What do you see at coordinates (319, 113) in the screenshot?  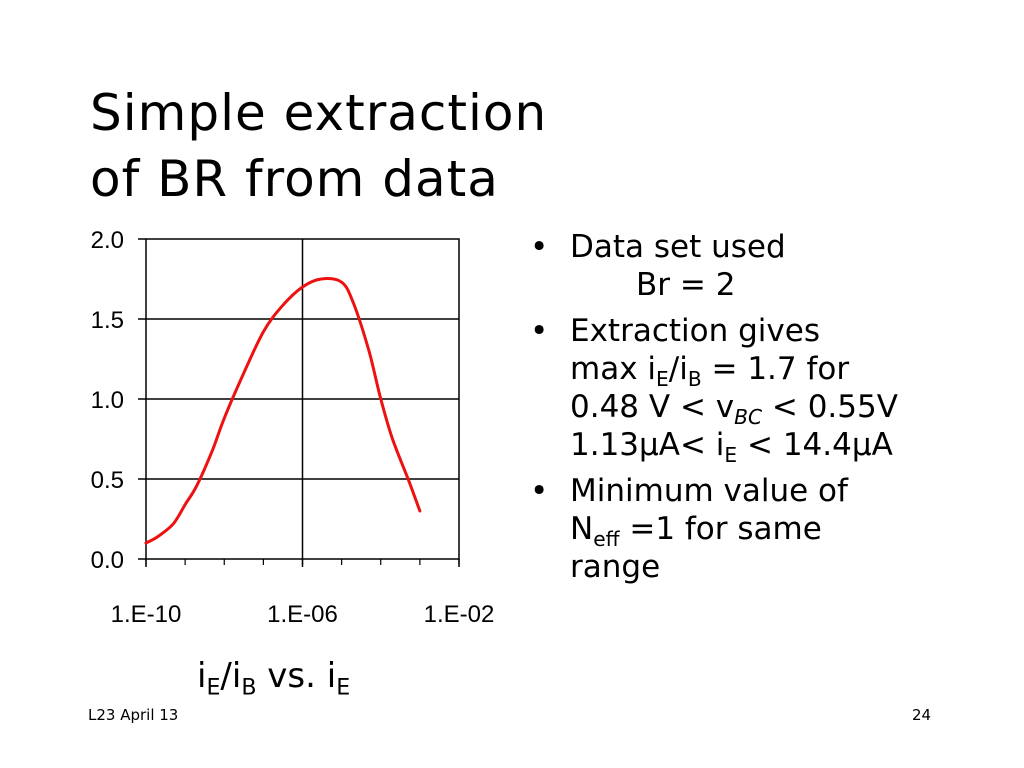 I see `title-line-1: Simple extraction` at bounding box center [319, 113].